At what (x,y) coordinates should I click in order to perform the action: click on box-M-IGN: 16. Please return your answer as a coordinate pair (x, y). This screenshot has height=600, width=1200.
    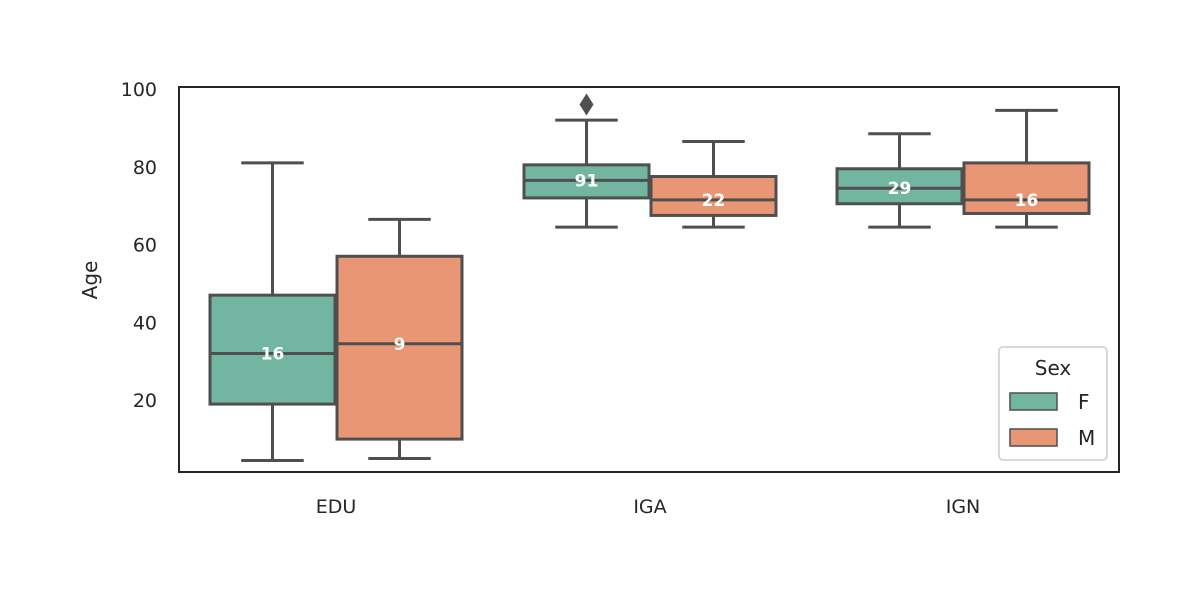
    Looking at the image, I should click on (1026, 168).